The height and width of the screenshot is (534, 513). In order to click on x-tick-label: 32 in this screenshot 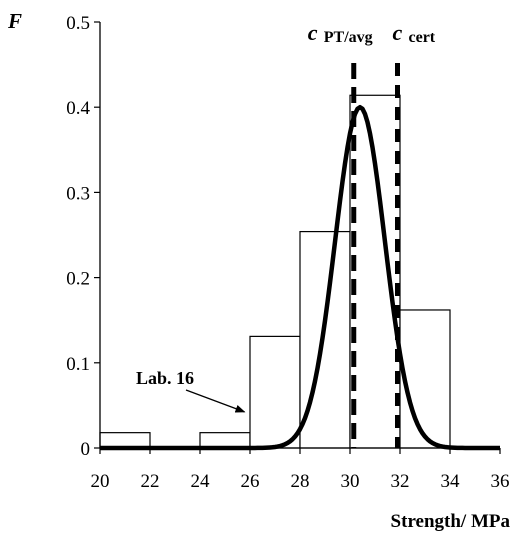, I will do `click(400, 481)`.